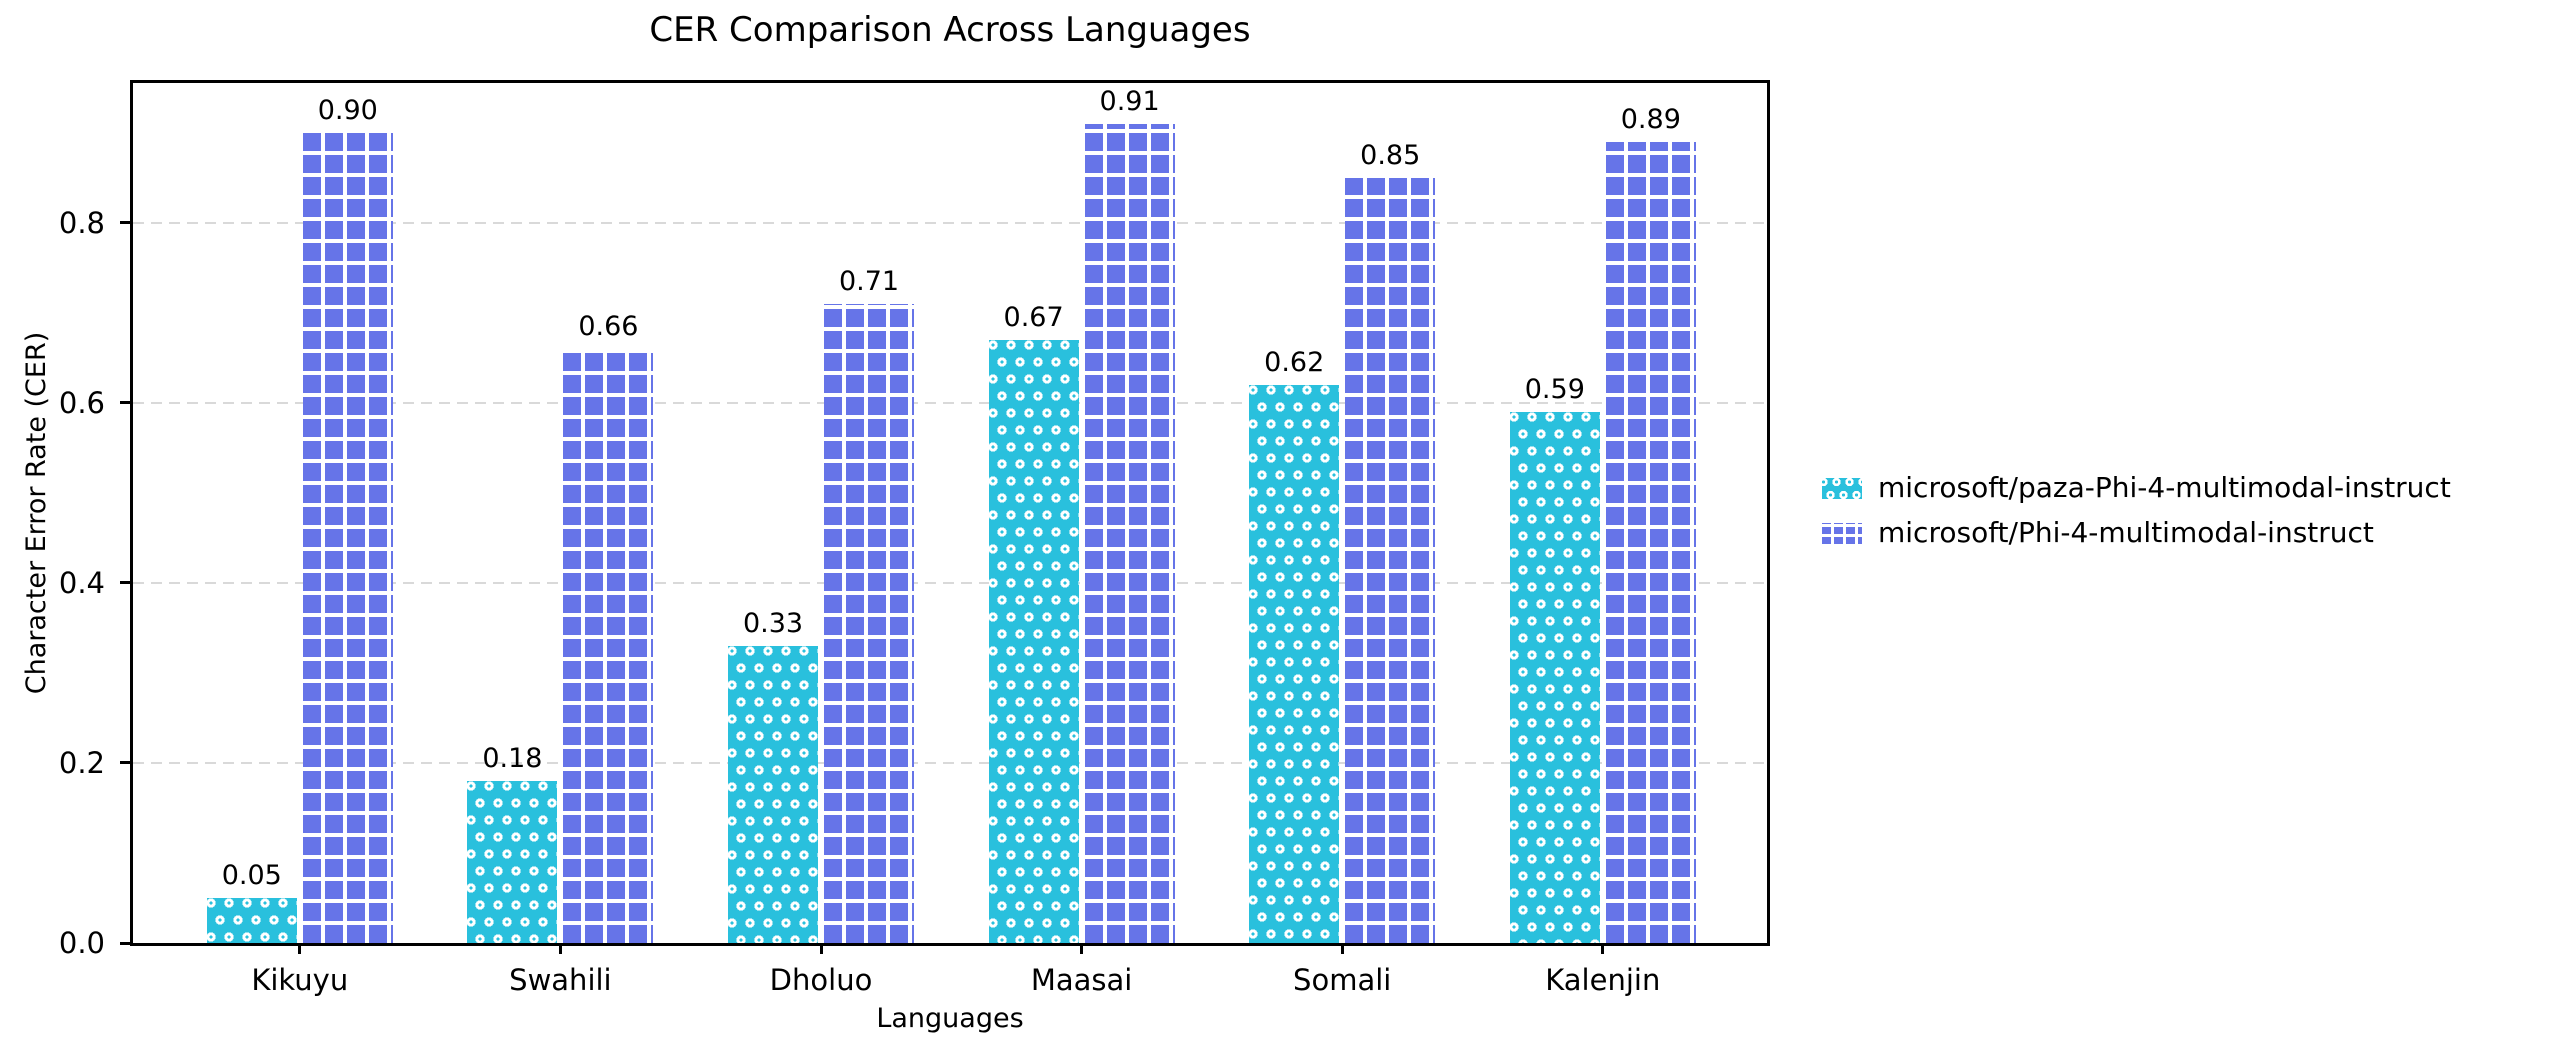  I want to click on x-tick-label-kalenjin: Kalenjin, so click(1603, 980).